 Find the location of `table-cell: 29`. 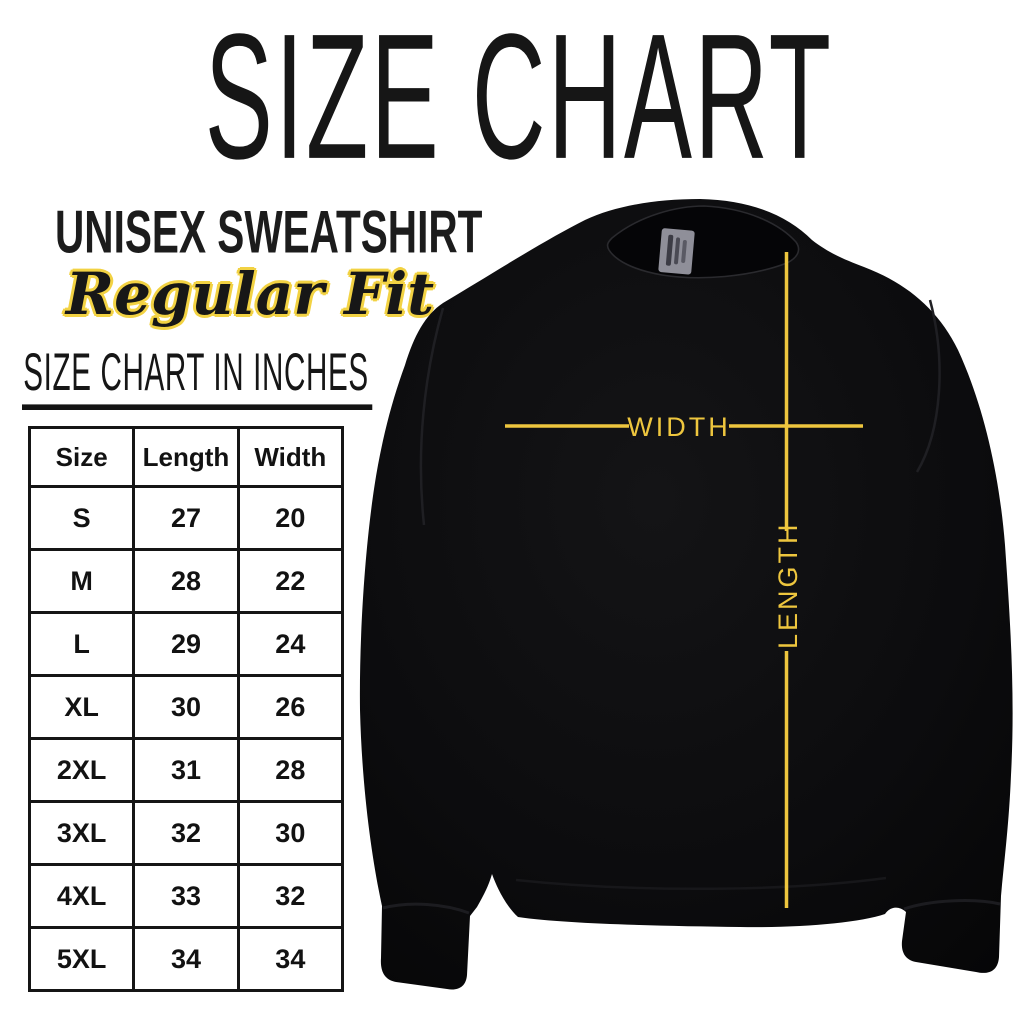

table-cell: 29 is located at coordinates (186, 644).